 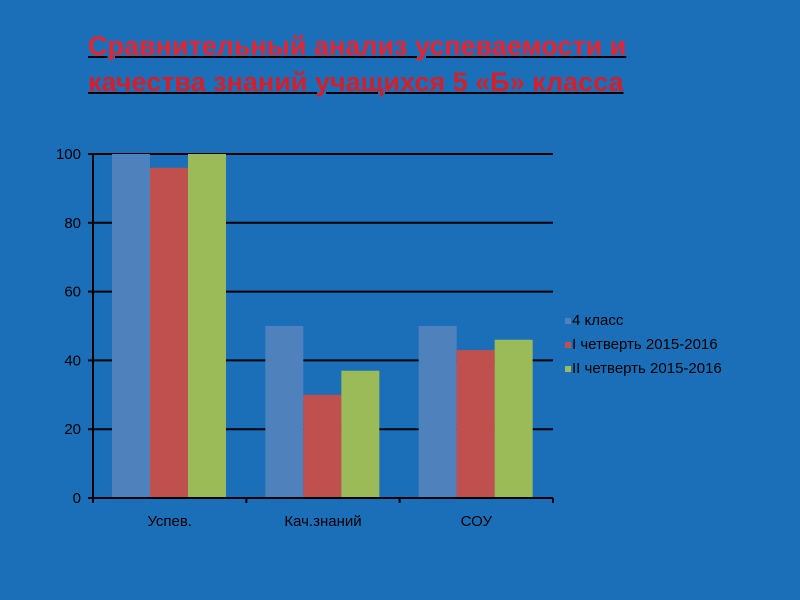 I want to click on y-tick-label: 80, so click(x=72, y=223).